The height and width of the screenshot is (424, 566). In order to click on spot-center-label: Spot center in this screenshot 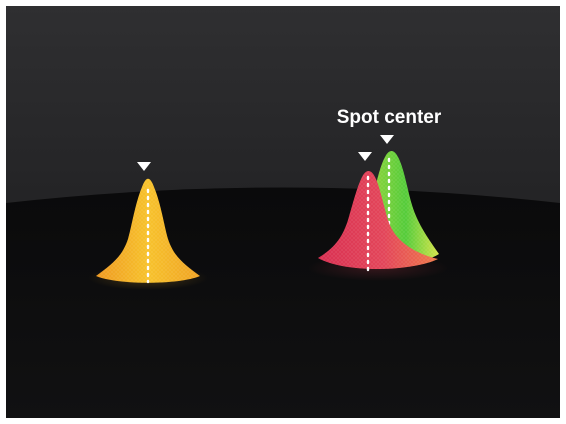, I will do `click(389, 117)`.